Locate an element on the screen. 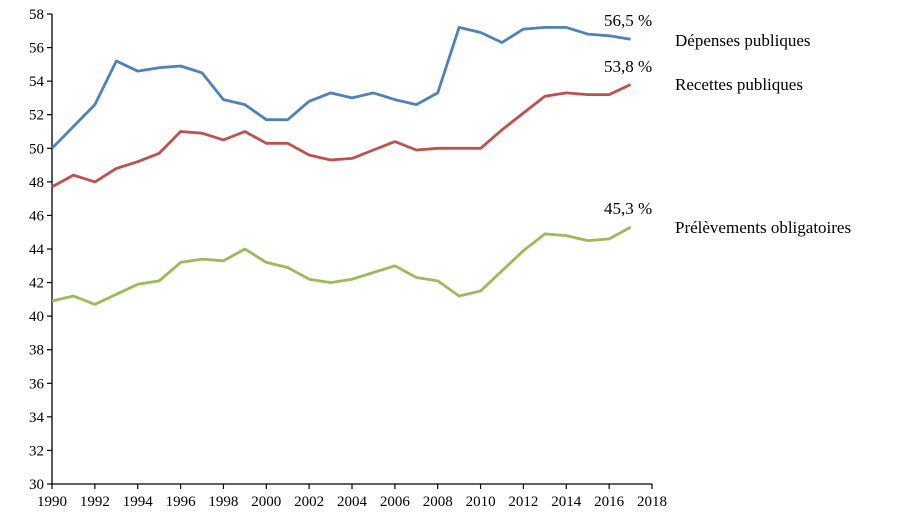 The height and width of the screenshot is (526, 904). y-tick-label: 48 is located at coordinates (36, 183).